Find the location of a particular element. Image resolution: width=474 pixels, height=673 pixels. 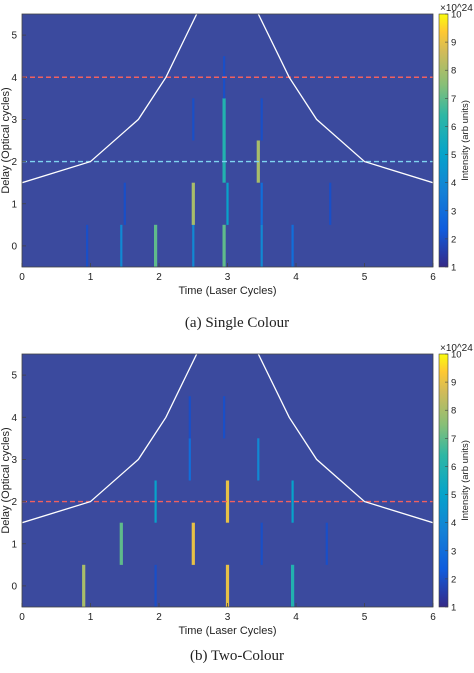

caption-single-colour: (a) Single Colour is located at coordinates (237, 323).